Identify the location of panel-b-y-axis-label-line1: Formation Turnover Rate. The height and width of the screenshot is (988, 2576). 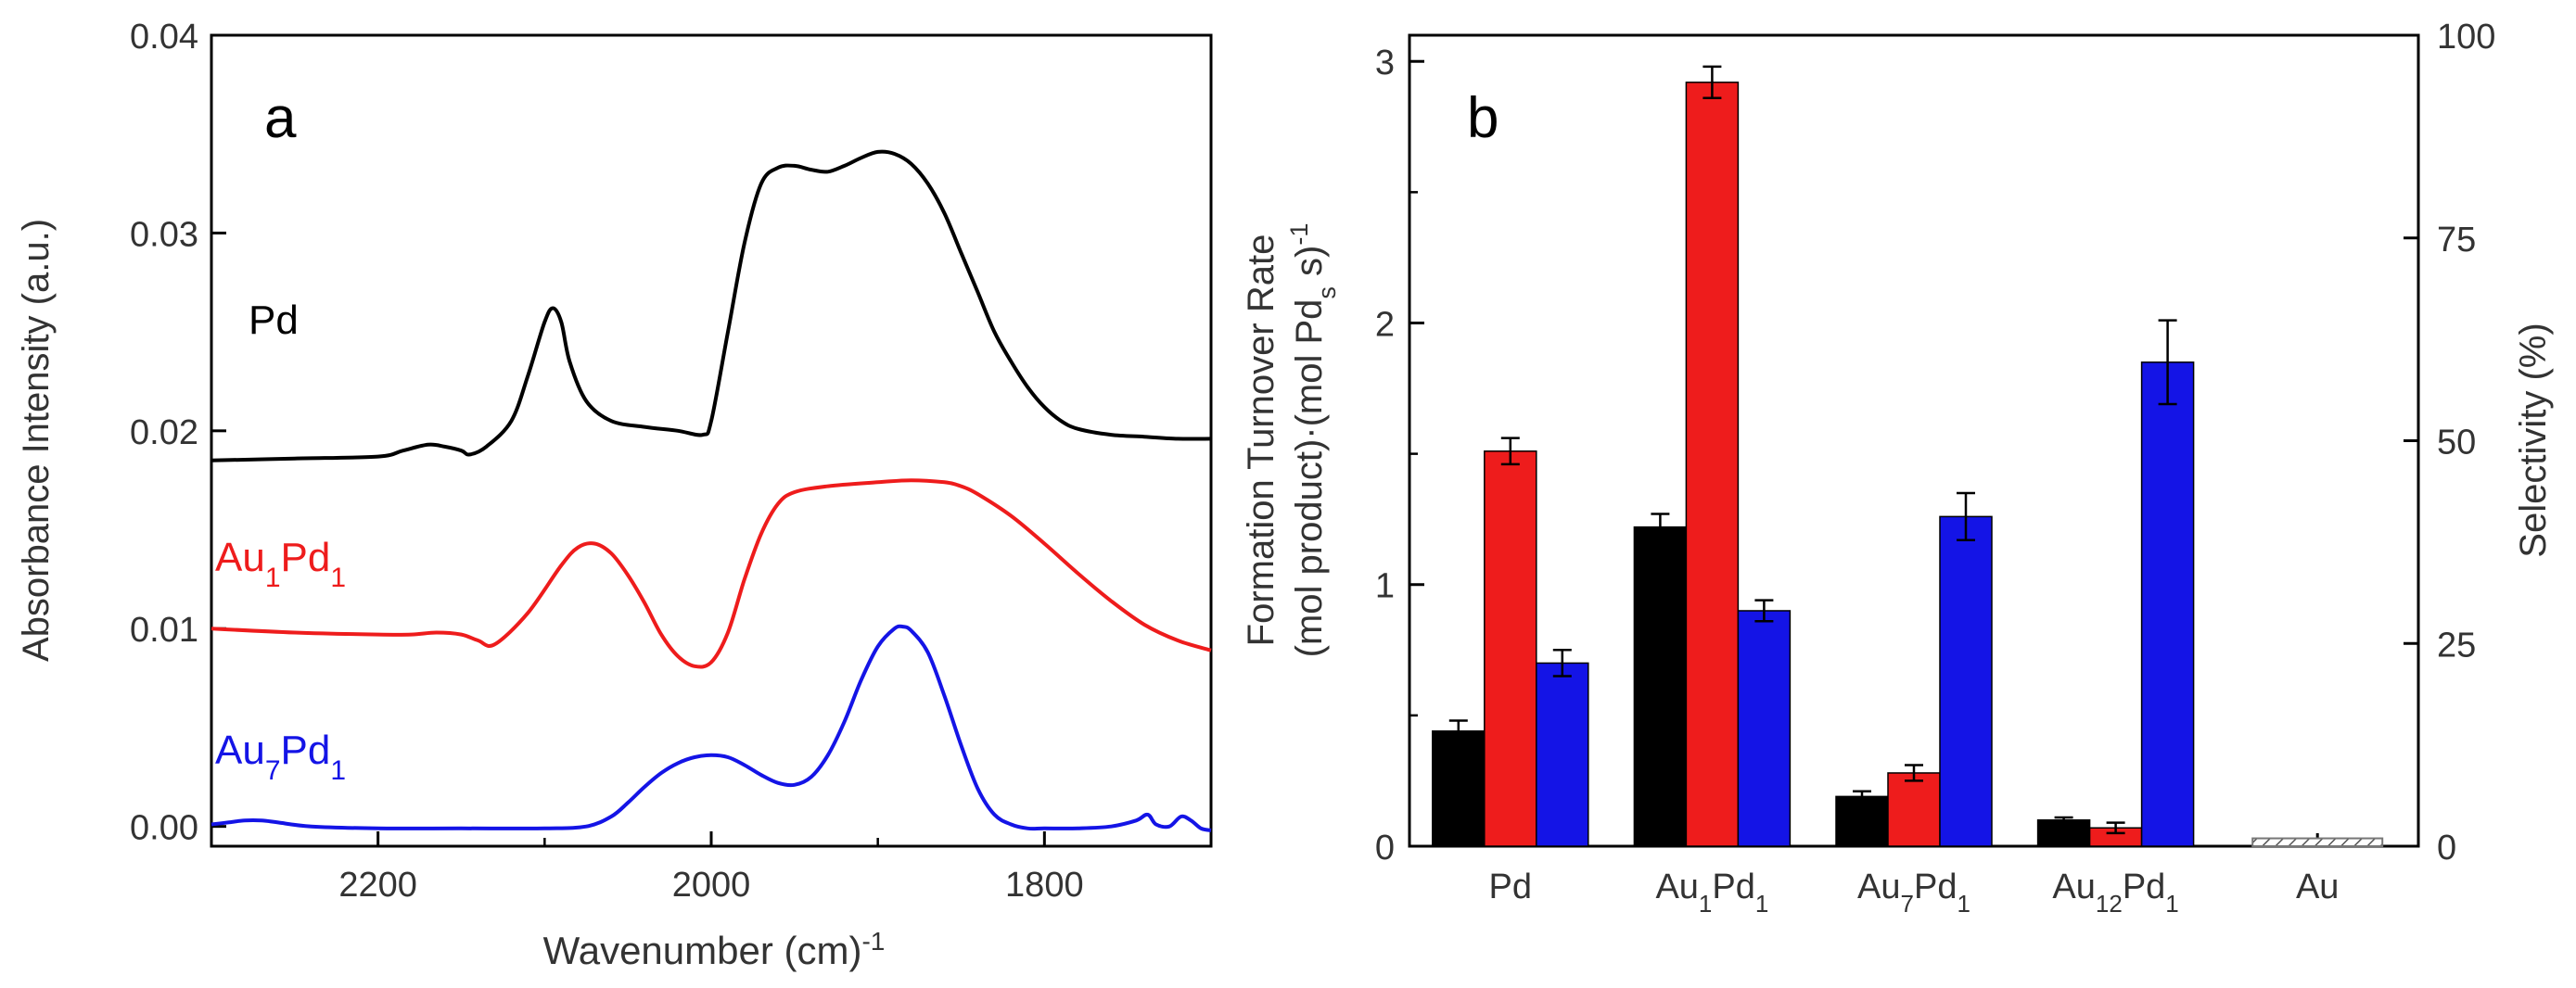
(1261, 441).